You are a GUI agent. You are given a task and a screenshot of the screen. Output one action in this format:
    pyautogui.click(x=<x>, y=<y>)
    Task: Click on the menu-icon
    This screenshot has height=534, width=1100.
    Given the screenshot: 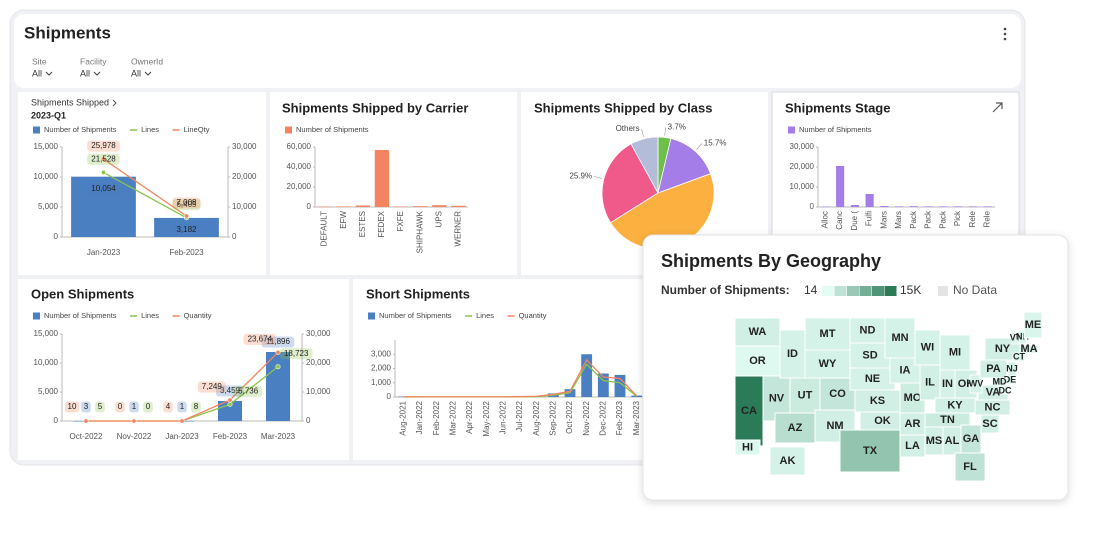 What is the action you would take?
    pyautogui.click(x=1005, y=34)
    